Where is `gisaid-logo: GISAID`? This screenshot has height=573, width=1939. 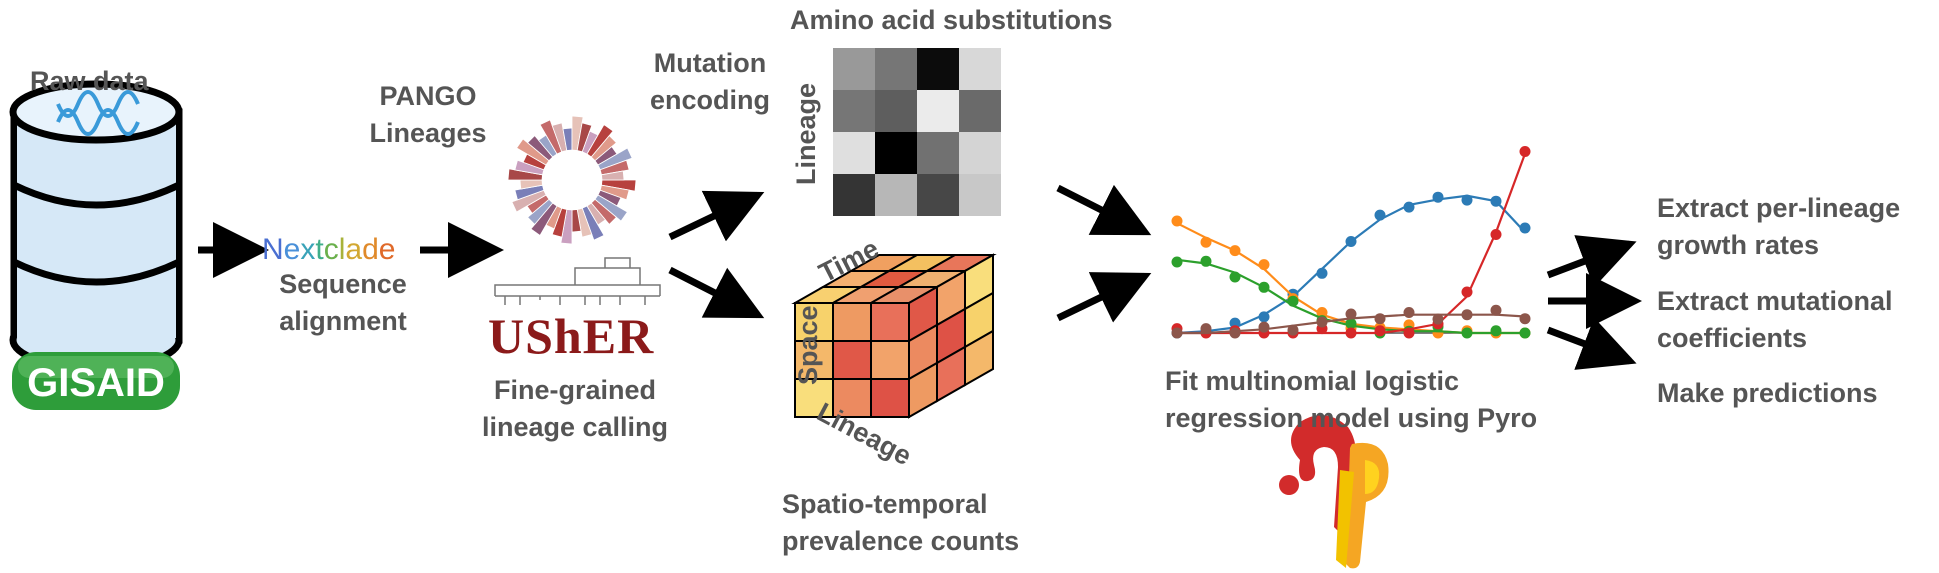 gisaid-logo: GISAID is located at coordinates (96, 381).